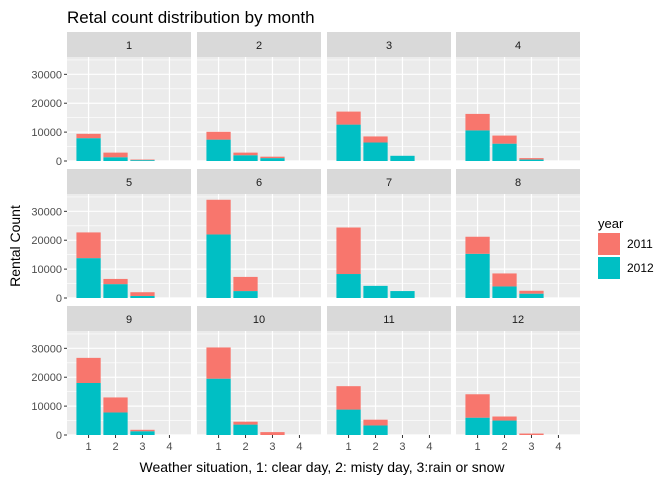 This screenshot has height=480, width=672. I want to click on facet-strip-label: 3, so click(389, 46).